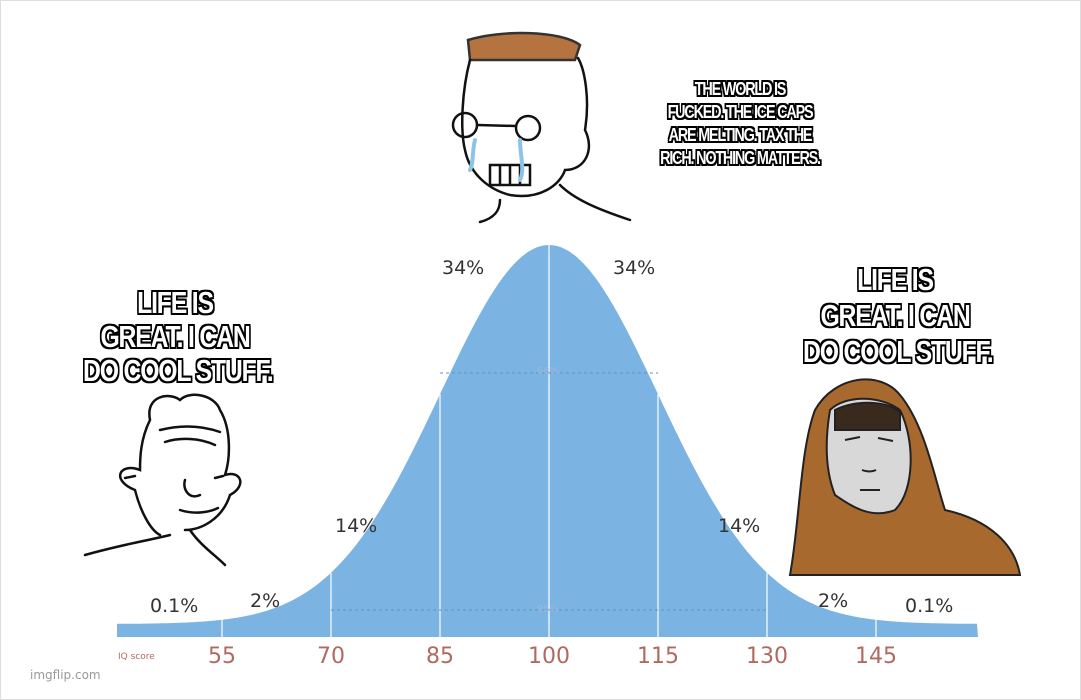 Image resolution: width=1081 pixels, height=700 pixels. Describe the element at coordinates (541, 127) in the screenshot. I see `wojak-doomer-drawing` at that location.